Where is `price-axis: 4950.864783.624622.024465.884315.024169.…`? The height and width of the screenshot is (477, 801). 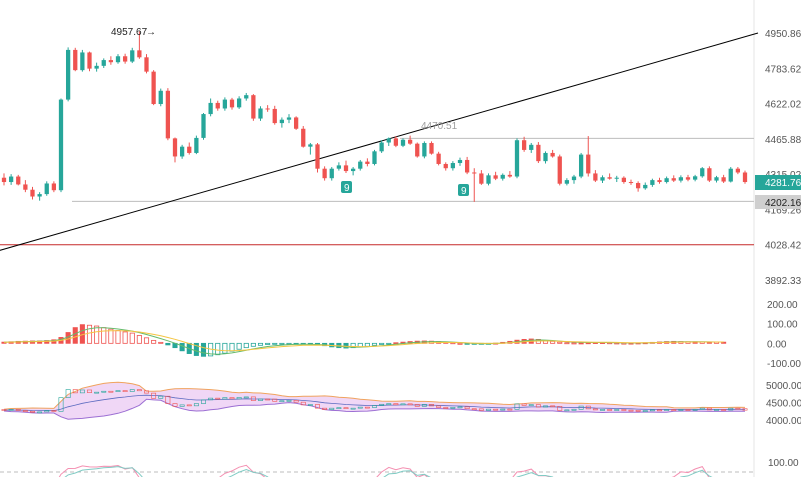
price-axis: 4950.864783.624622.024465.884315.024169.… is located at coordinates (783, 249).